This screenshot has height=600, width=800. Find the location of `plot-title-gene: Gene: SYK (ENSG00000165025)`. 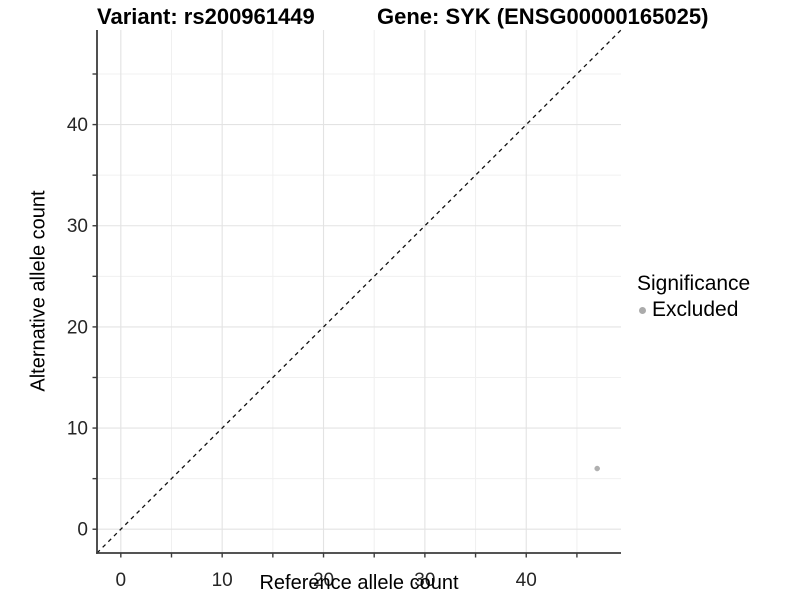

plot-title-gene: Gene: SYK (ENSG00000165025) is located at coordinates (543, 16).